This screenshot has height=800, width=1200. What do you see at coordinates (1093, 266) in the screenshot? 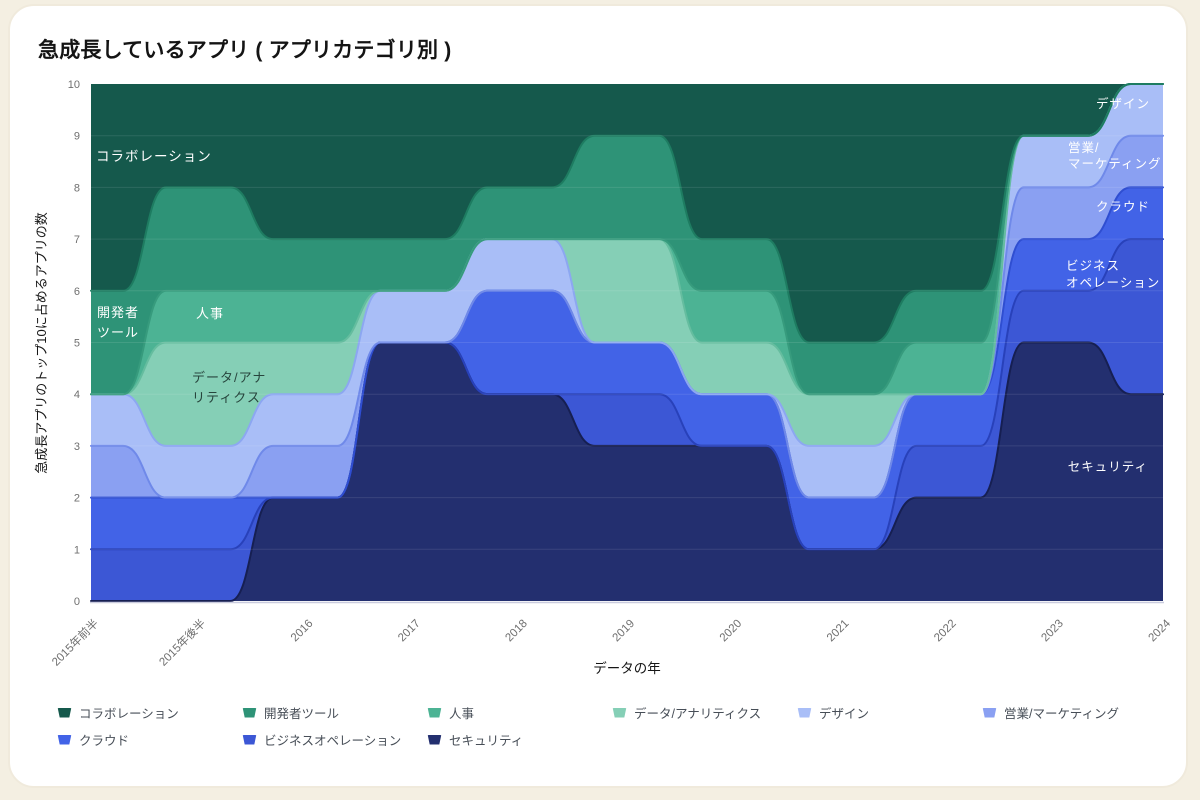
I see `series-label: ビジネス` at bounding box center [1093, 266].